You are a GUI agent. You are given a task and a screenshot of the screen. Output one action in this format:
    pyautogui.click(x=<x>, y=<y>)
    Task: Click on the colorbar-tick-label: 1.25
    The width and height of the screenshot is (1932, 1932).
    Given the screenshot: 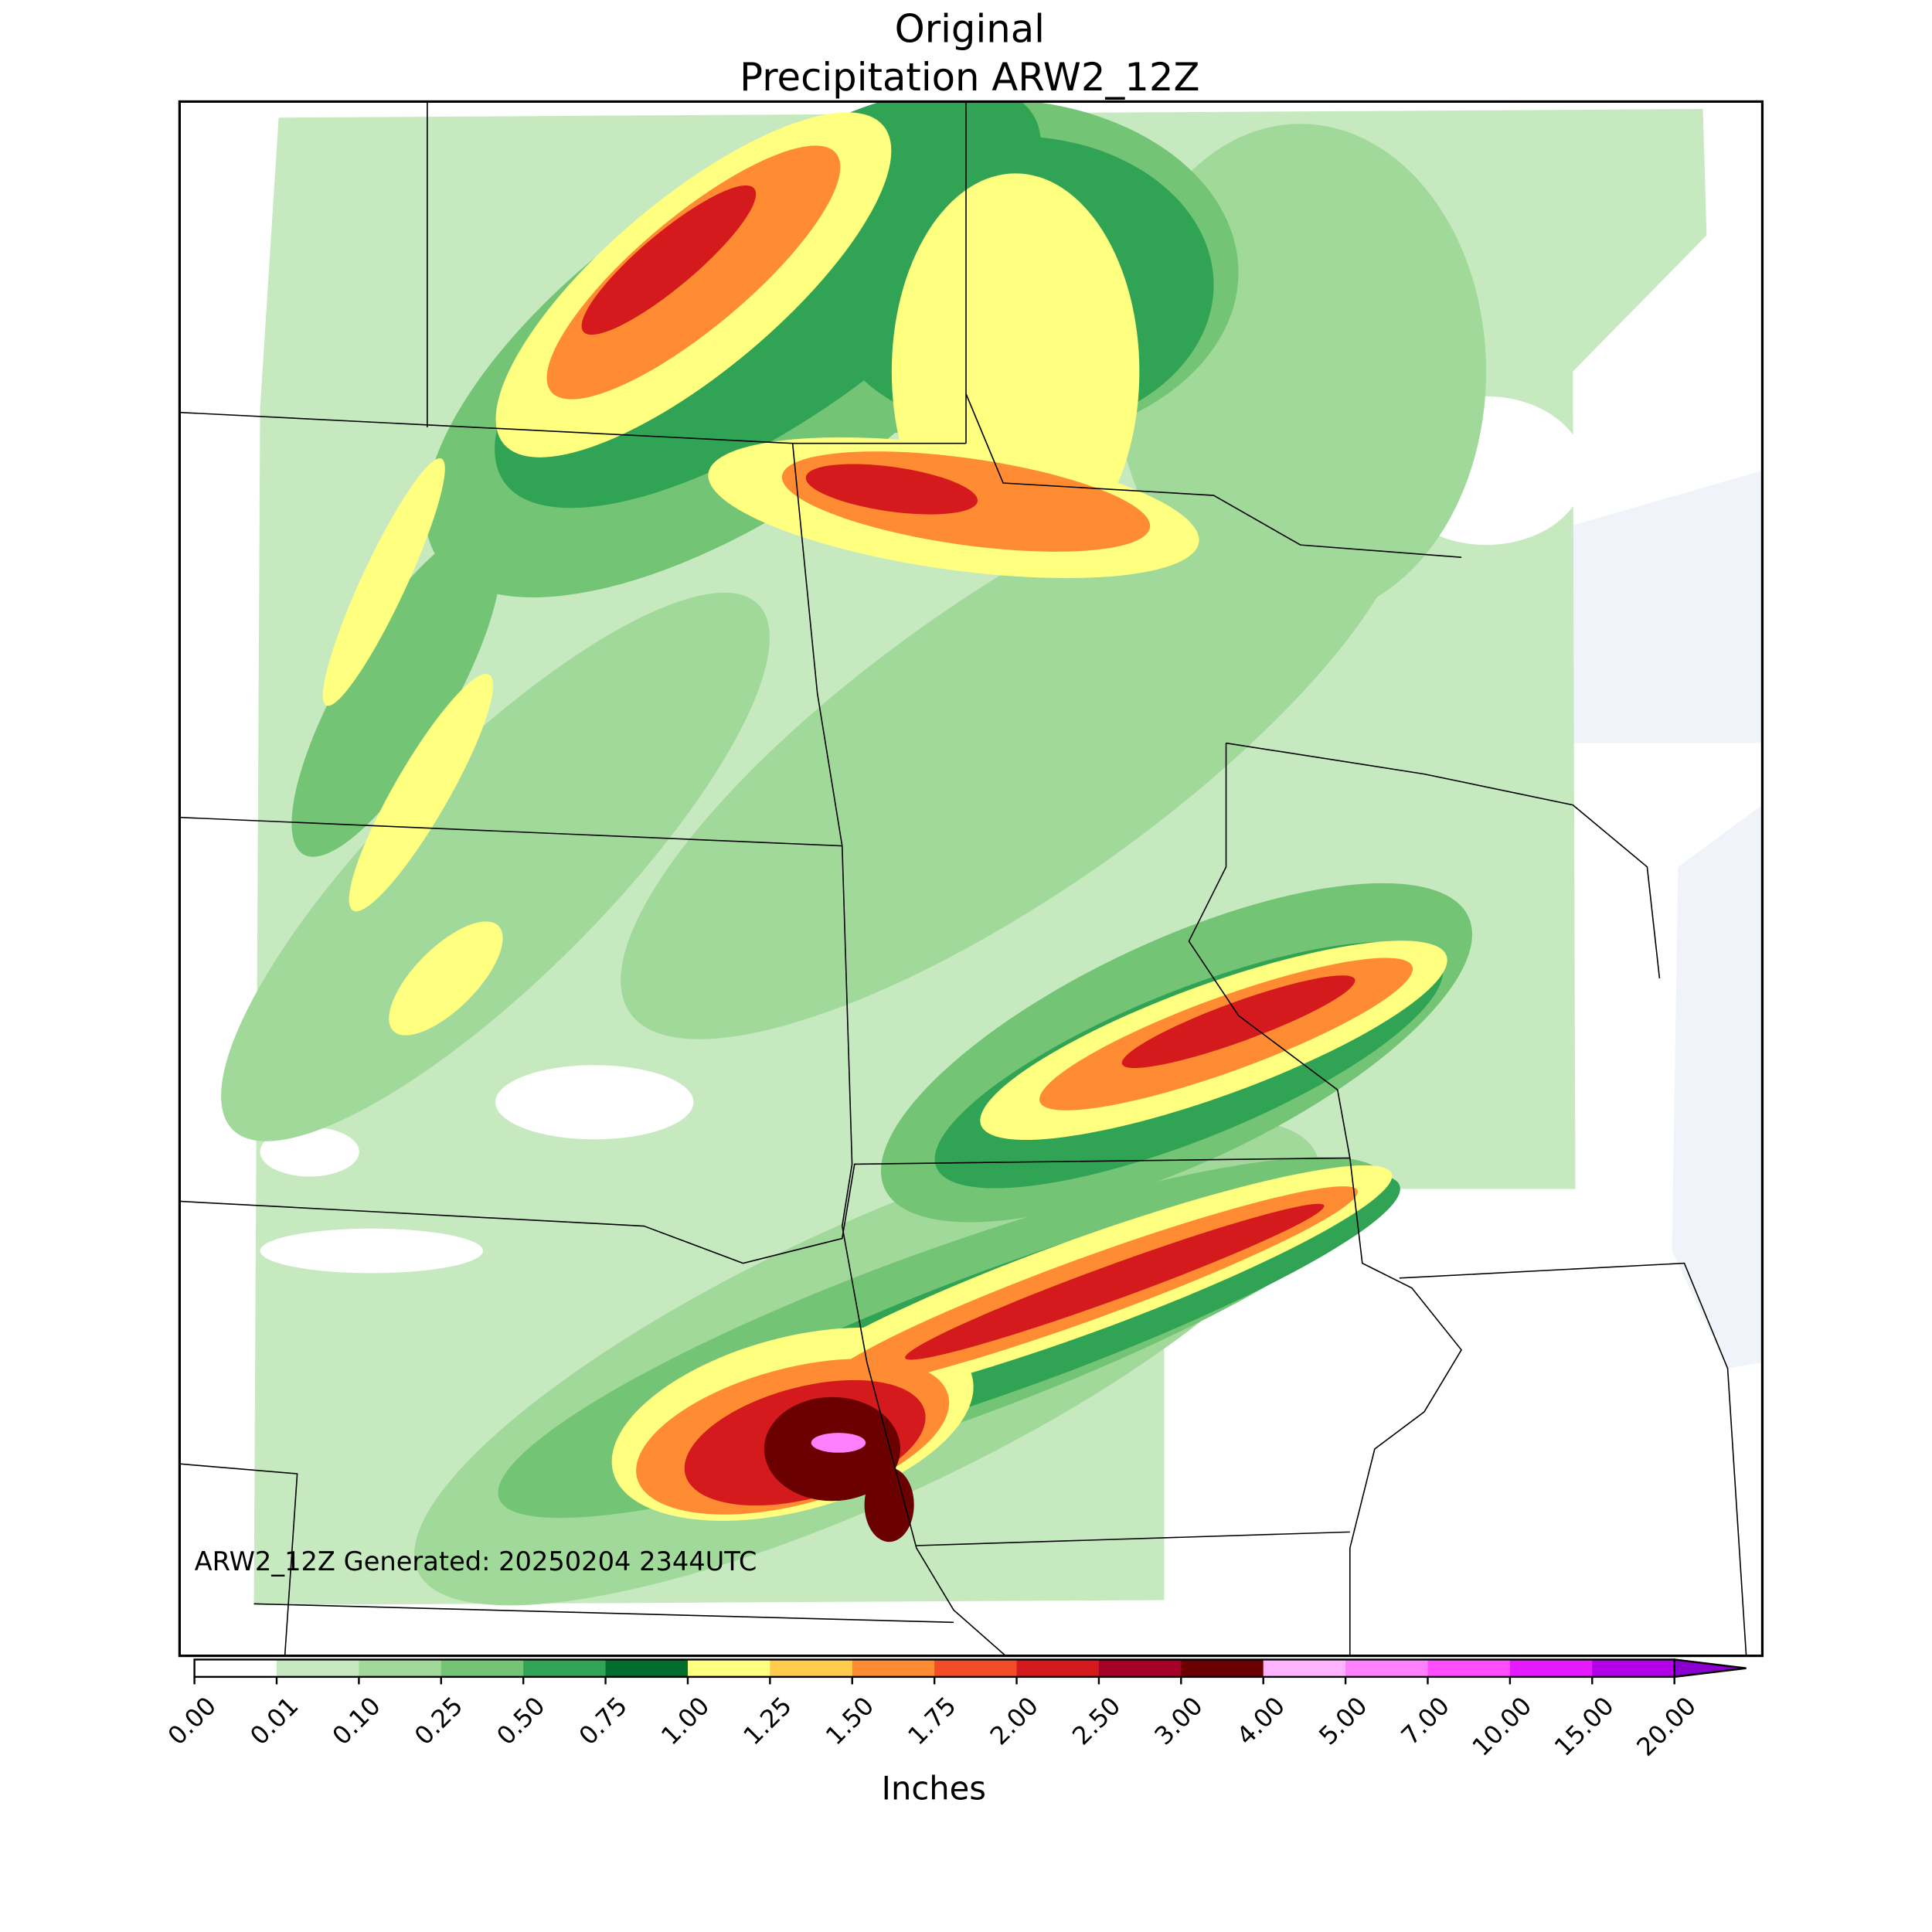 What is the action you would take?
    pyautogui.click(x=767, y=1721)
    